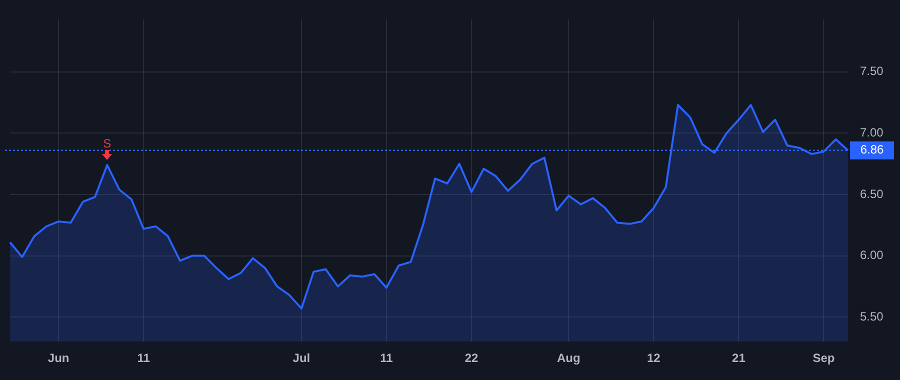  Describe the element at coordinates (471, 358) in the screenshot. I see `x-tick-label: 22` at that location.